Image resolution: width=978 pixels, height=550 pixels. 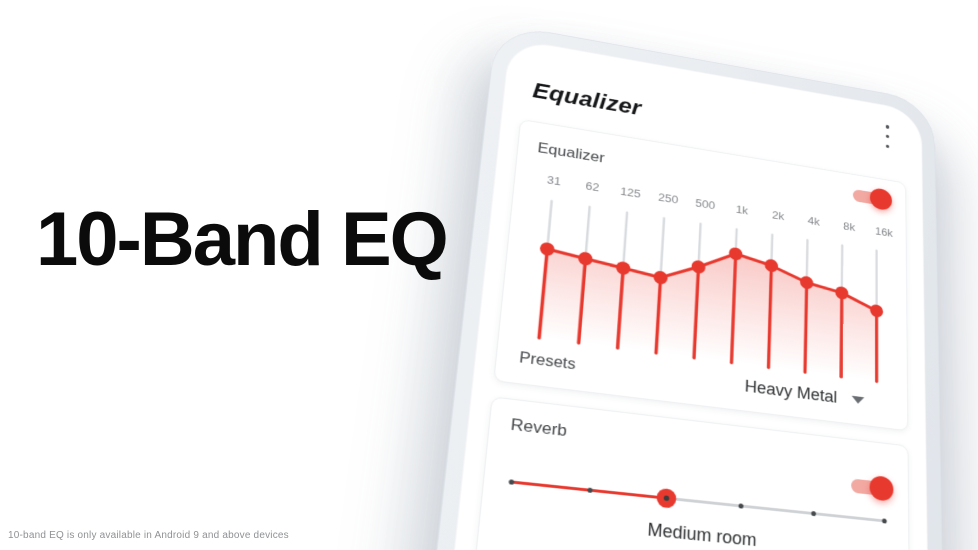 I want to click on freq-label-31: 31, so click(x=554, y=180).